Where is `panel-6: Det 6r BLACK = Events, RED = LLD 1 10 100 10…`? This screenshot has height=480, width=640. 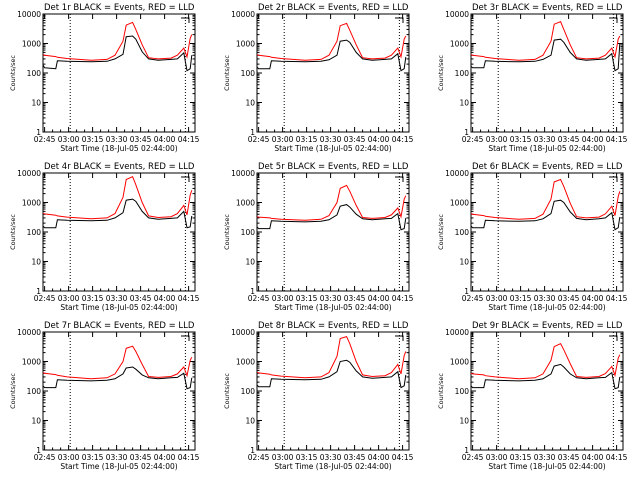
panel-6: Det 6r BLACK = Events, RED = LLD 1 10 100 10… is located at coordinates (532, 237).